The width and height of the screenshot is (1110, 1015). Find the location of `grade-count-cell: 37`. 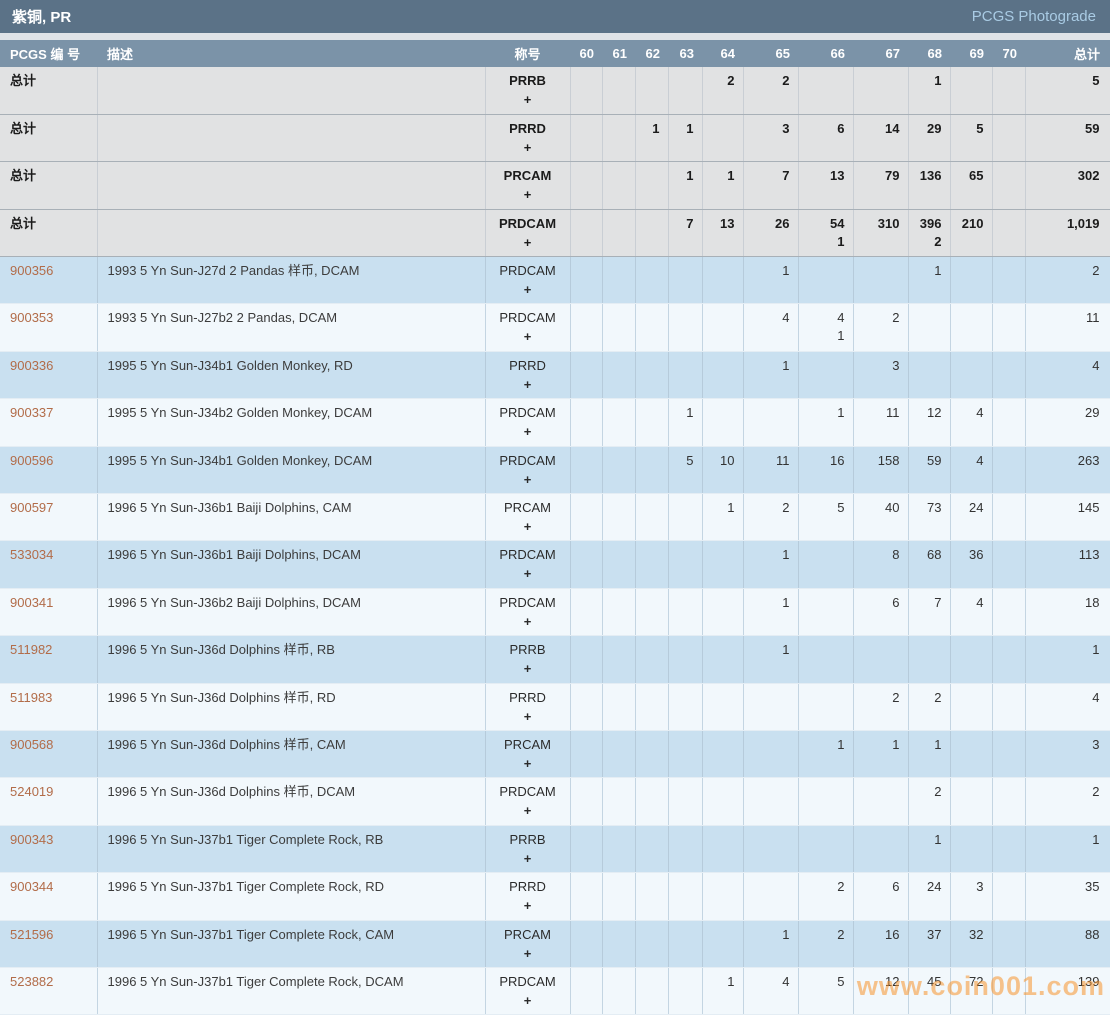

grade-count-cell: 37 is located at coordinates (929, 944).